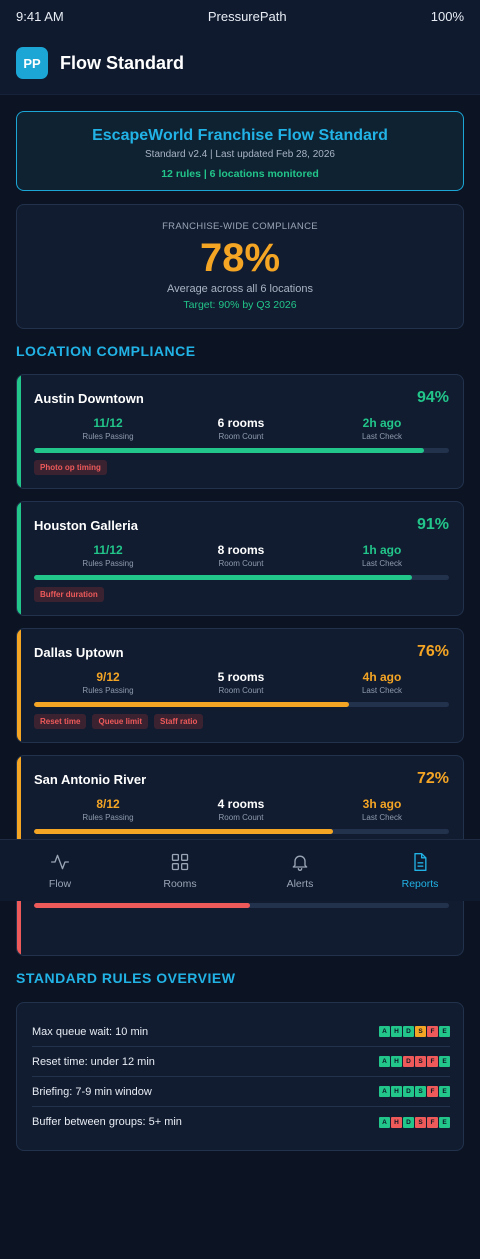  Describe the element at coordinates (40, 16) in the screenshot. I see `status-time: 9:41 AM` at that location.